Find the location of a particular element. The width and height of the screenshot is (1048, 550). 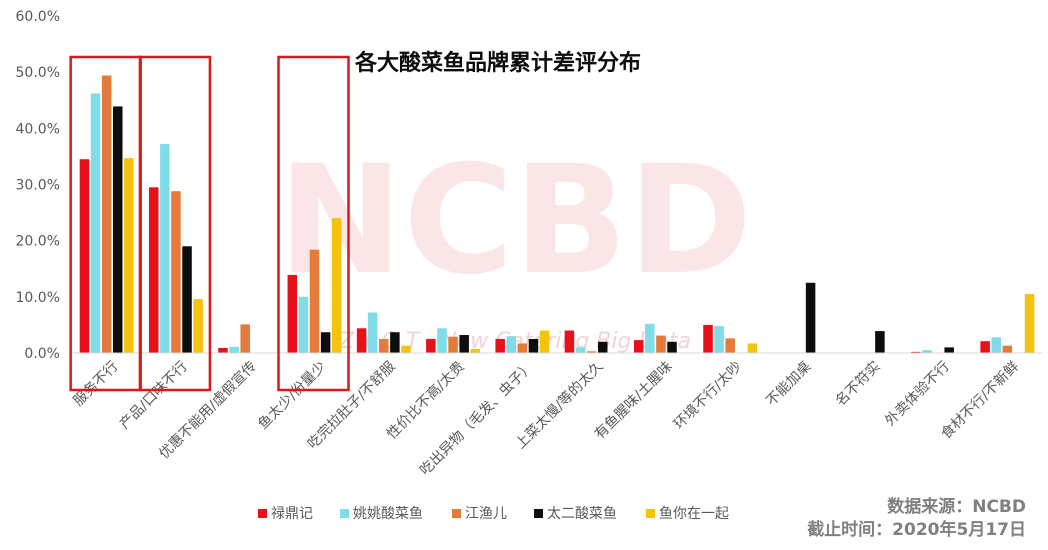

y-axis: 0.0% 10.0% 20.0% 30.0% 40.0% 50.0% 60.0% is located at coordinates (38, 185).